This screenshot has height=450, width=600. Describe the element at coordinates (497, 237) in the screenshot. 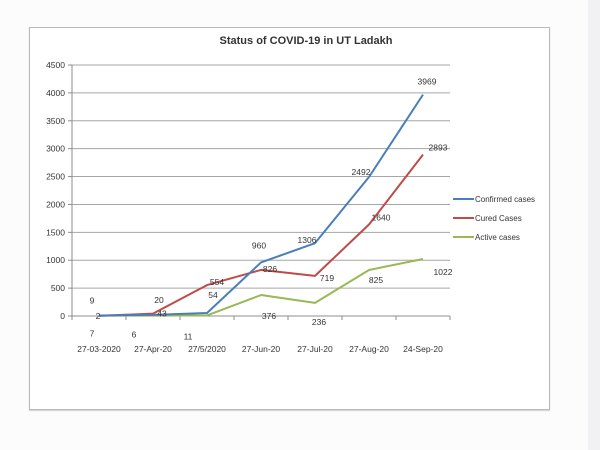

I see `legend-label-active: Active cases` at that location.